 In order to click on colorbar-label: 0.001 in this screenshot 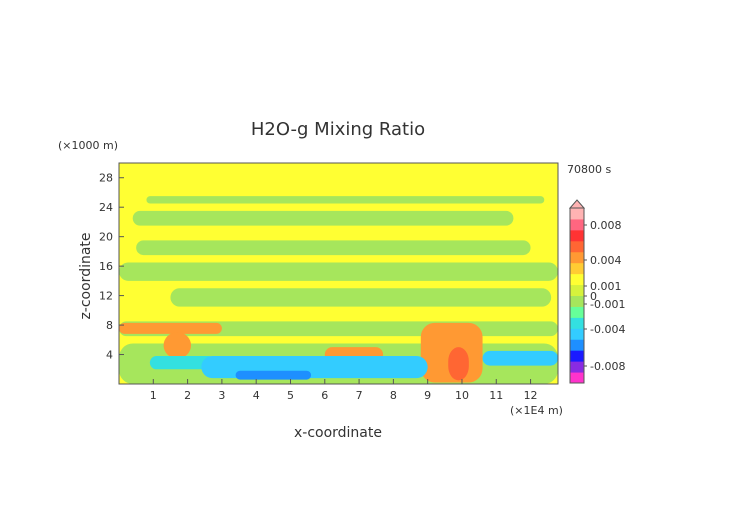, I will do `click(606, 286)`.